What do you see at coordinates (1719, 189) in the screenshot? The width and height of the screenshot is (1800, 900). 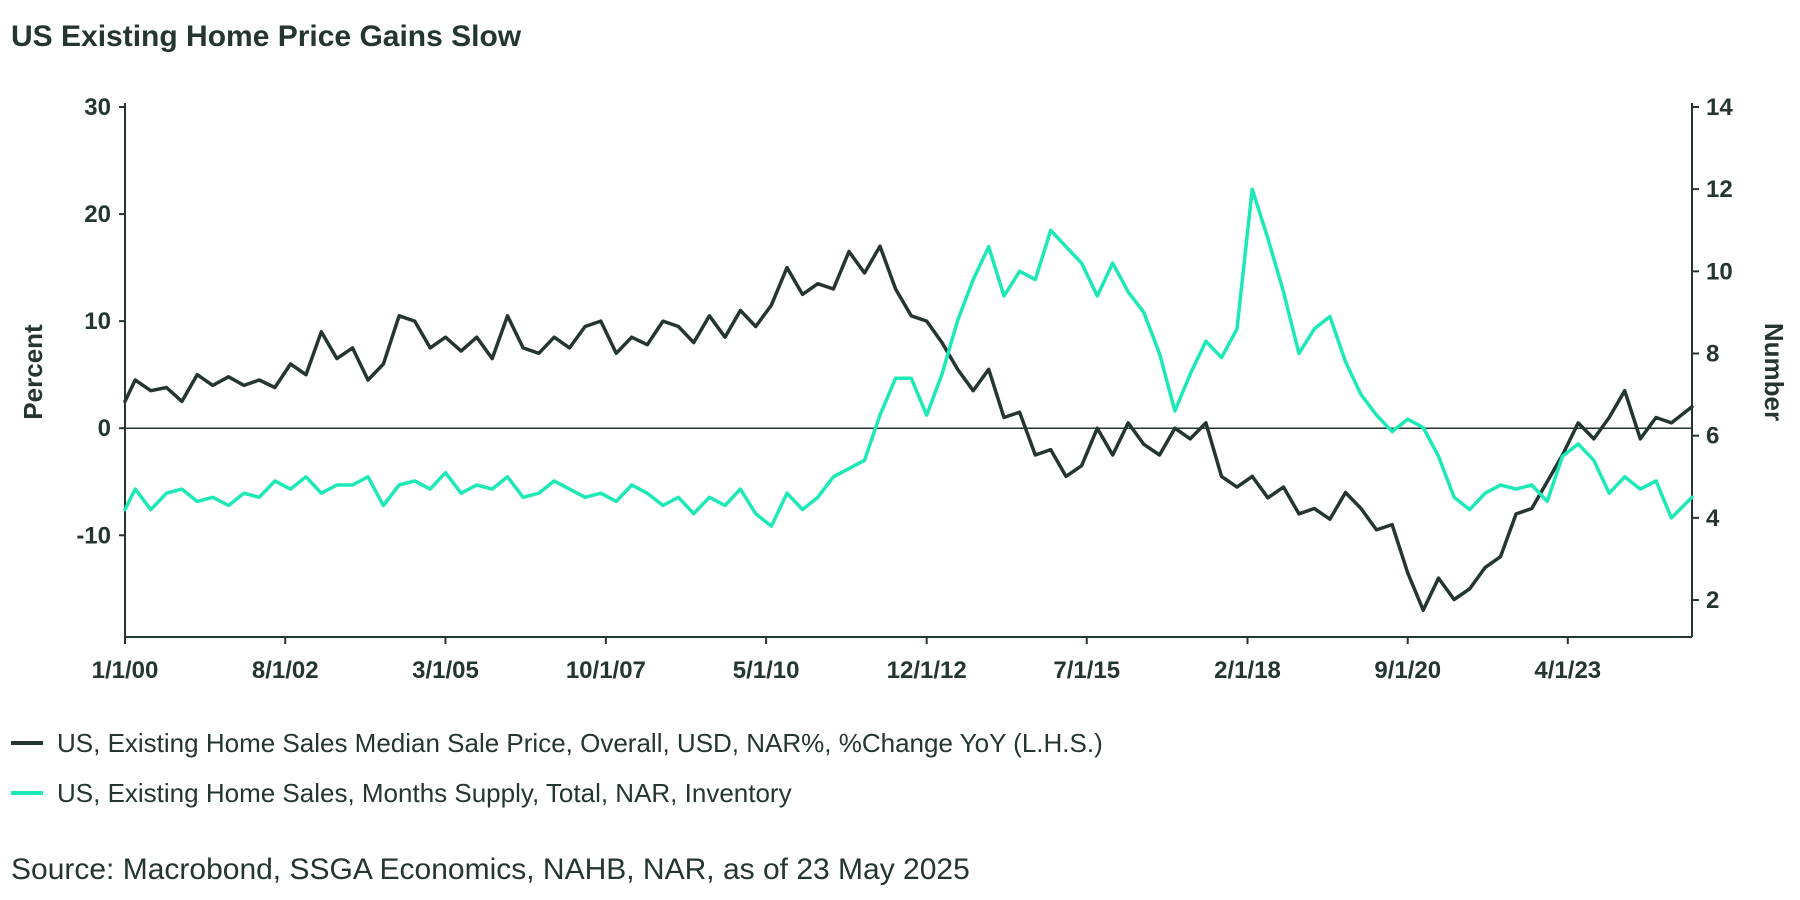 I see `y-right-tick-label: 12` at bounding box center [1719, 189].